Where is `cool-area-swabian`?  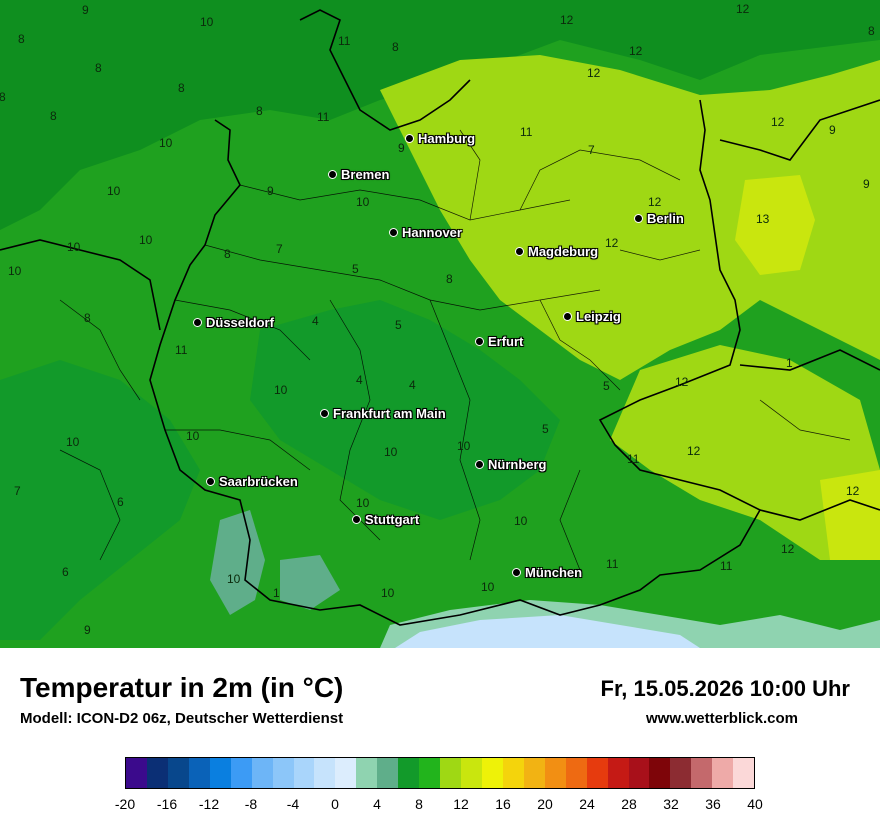 cool-area-swabian is located at coordinates (310, 582).